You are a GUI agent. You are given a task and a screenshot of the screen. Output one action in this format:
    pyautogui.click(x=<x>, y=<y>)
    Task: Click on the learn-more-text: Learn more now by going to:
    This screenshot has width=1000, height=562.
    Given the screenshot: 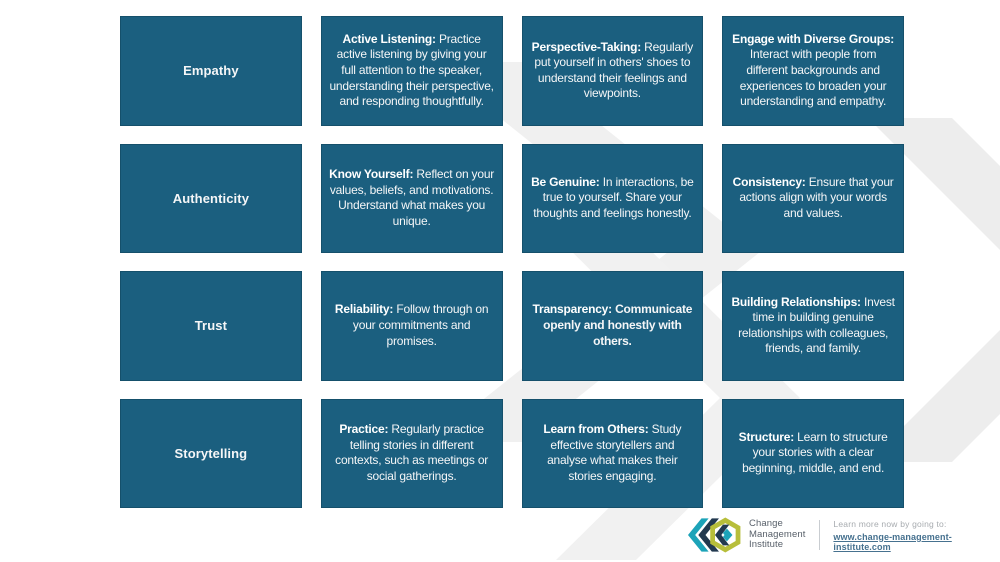 What is the action you would take?
    pyautogui.click(x=890, y=523)
    